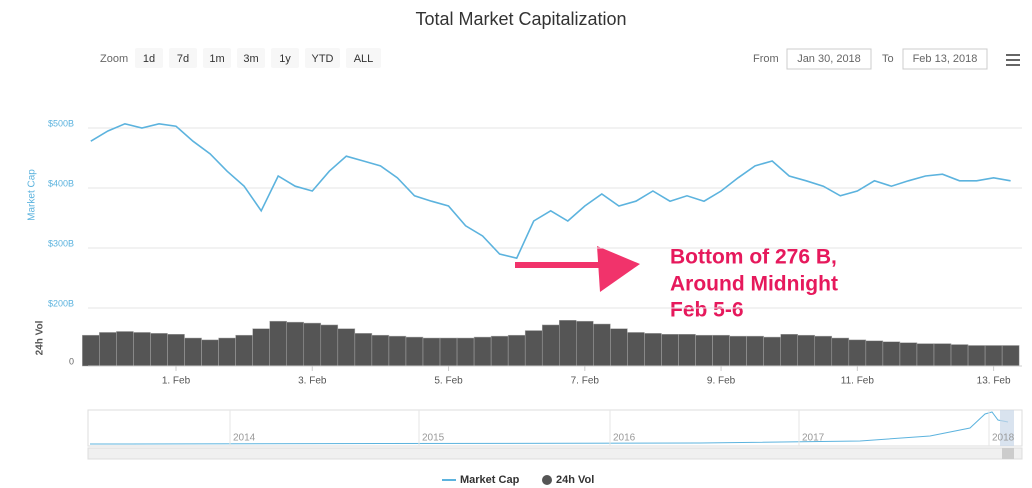  Describe the element at coordinates (32, 195) in the screenshot. I see `y-axis-title: Market Cap` at that location.